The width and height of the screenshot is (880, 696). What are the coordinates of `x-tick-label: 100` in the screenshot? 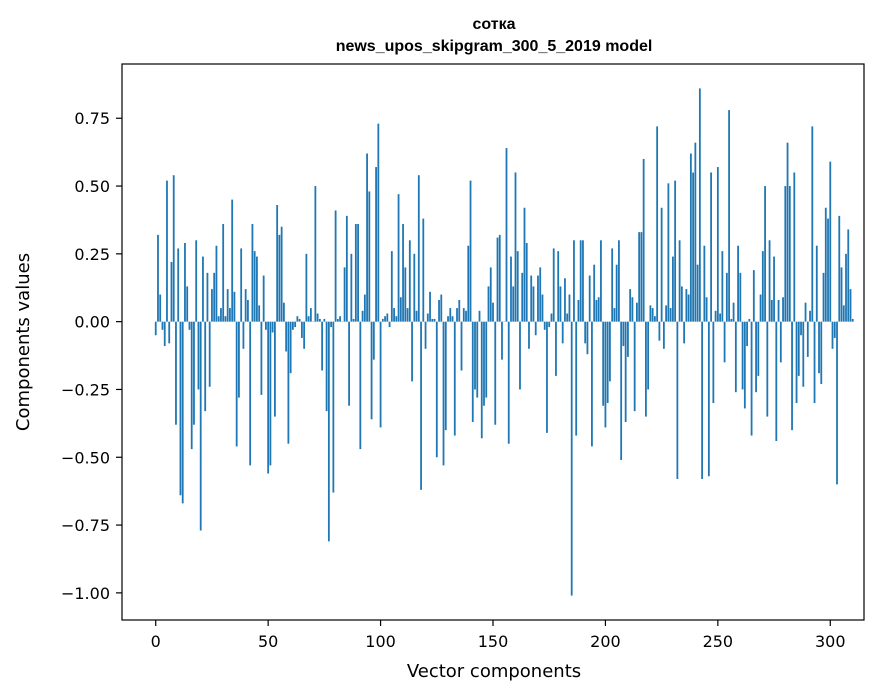 It's located at (380, 641).